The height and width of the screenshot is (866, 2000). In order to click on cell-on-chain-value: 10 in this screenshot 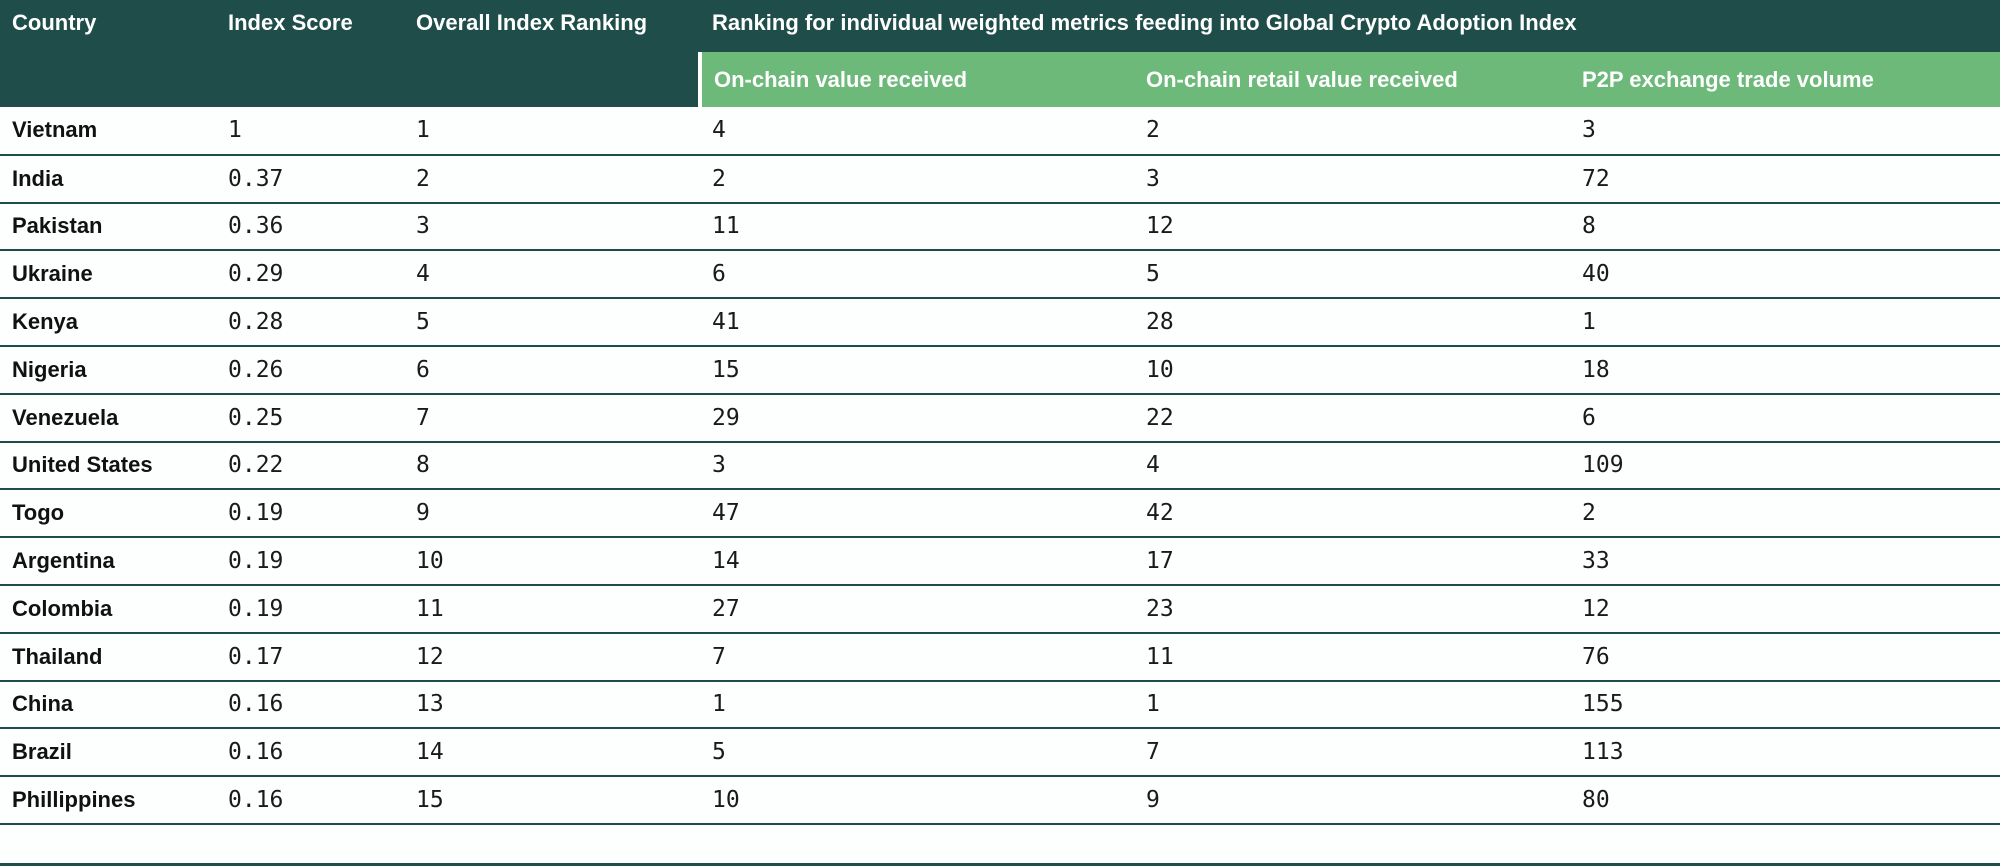, I will do `click(917, 800)`.